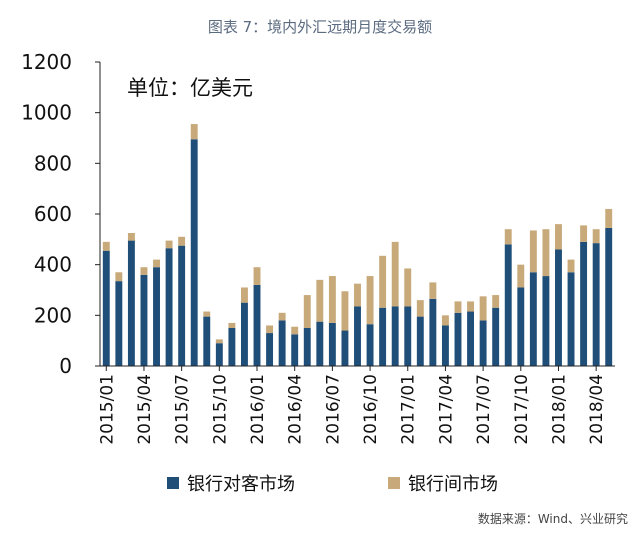 The height and width of the screenshot is (538, 640). I want to click on y-tick-label: 1200, so click(46, 62).